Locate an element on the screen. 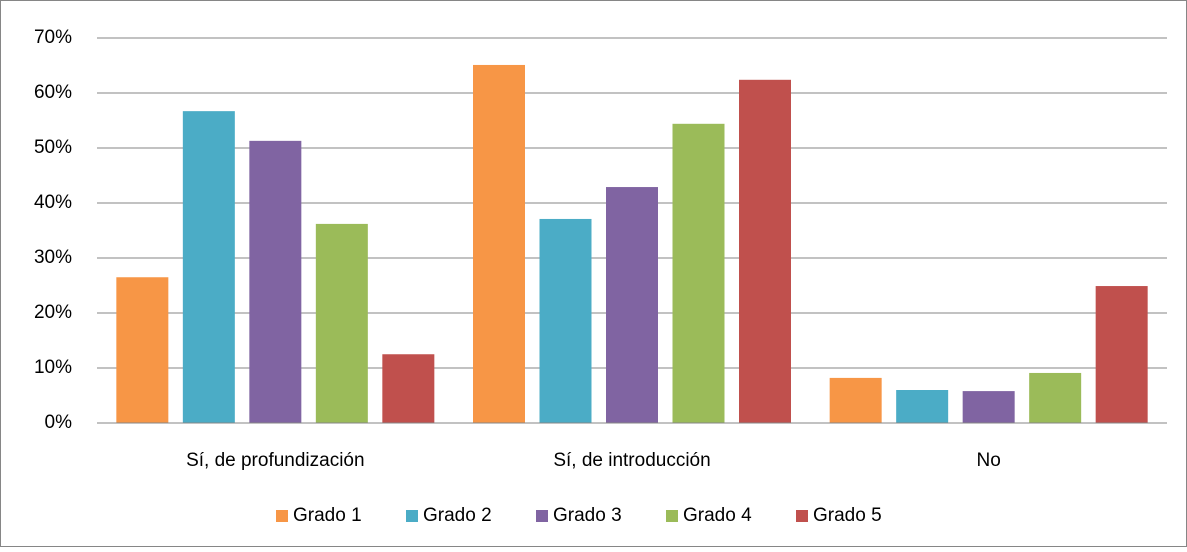  x-tick-label: Sí, de introducción is located at coordinates (631, 460).